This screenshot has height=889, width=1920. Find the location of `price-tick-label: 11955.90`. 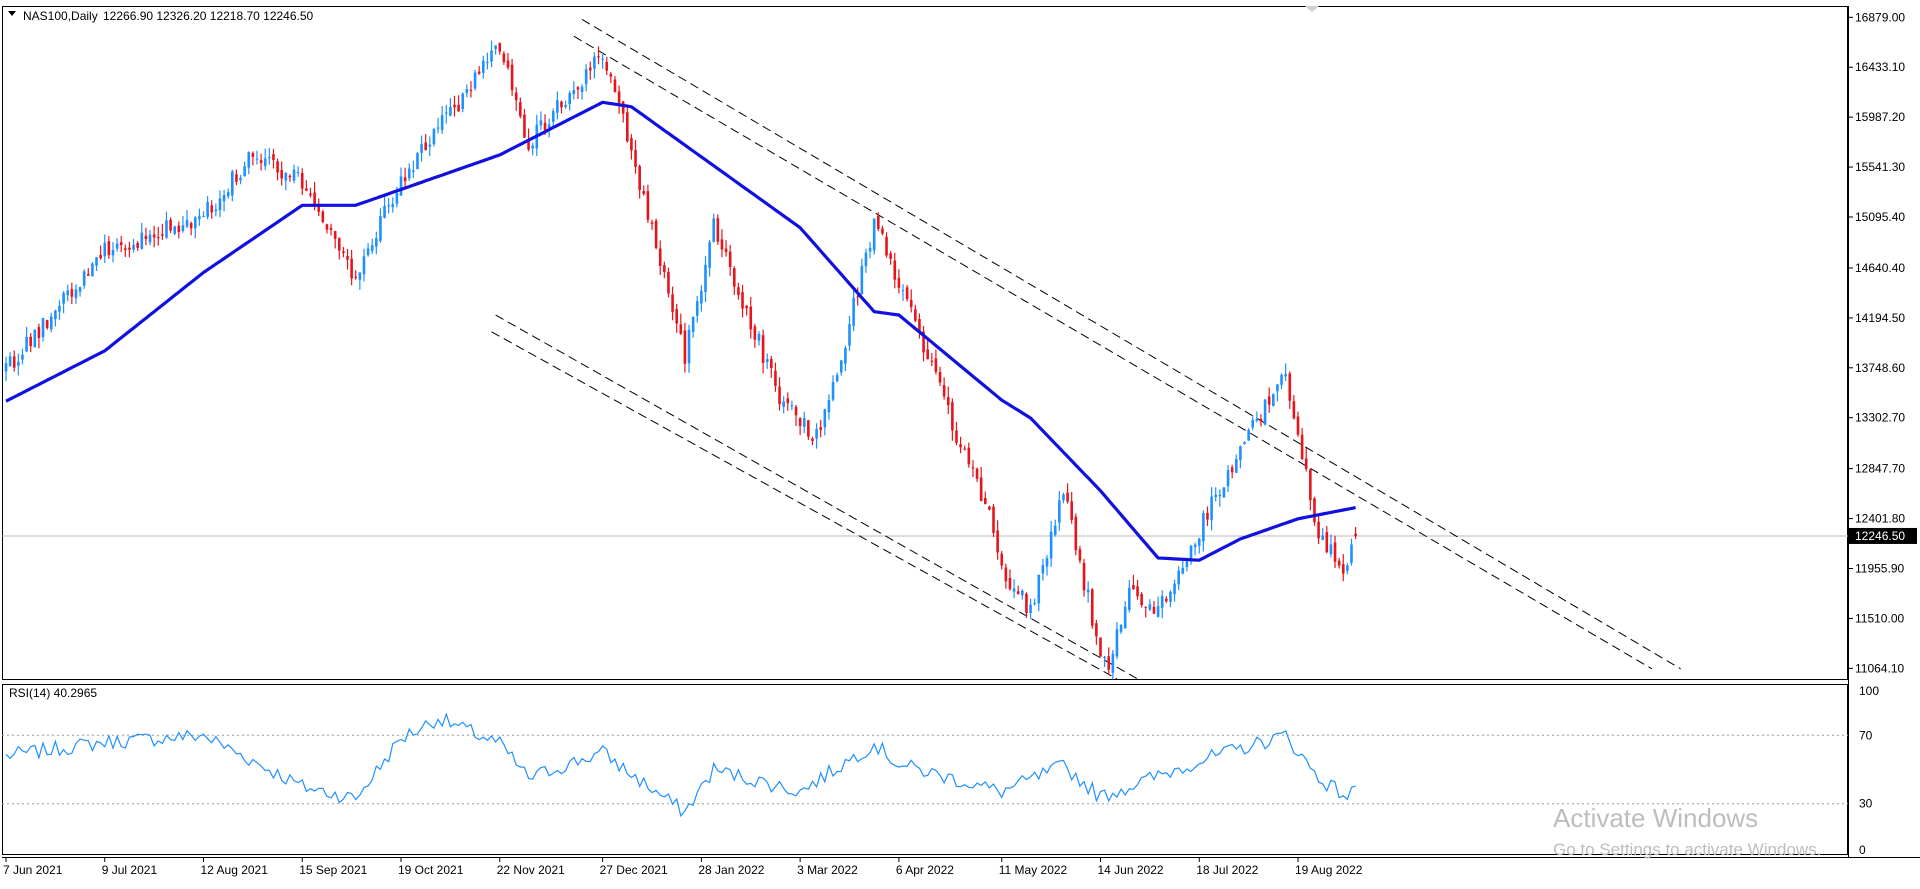

price-tick-label: 11955.90 is located at coordinates (1879, 568).